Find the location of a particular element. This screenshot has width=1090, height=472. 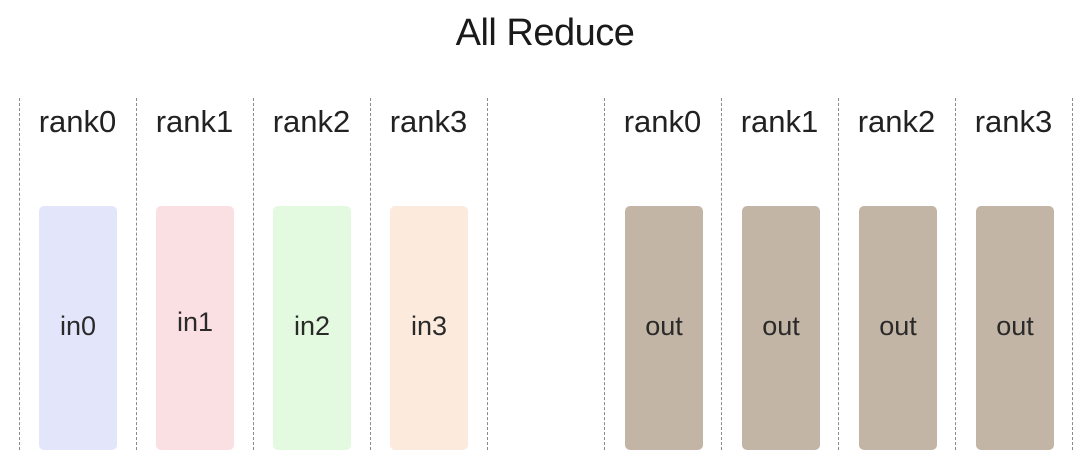

input-block: in2 is located at coordinates (312, 328).